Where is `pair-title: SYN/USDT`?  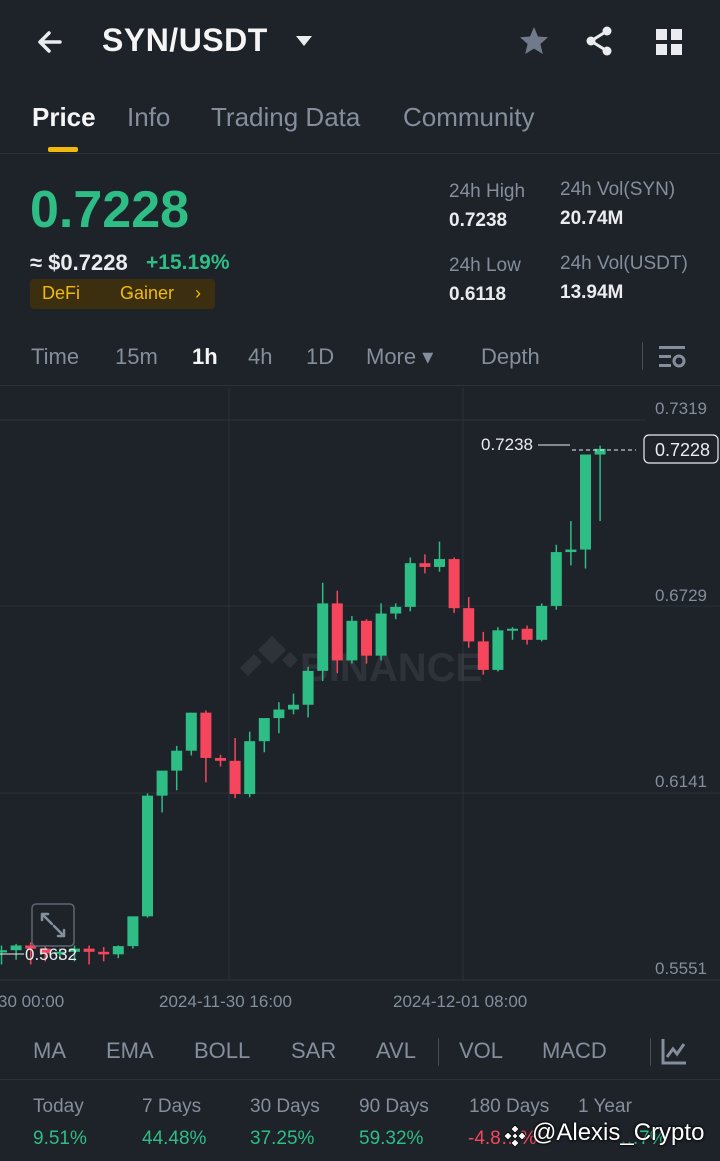 pair-title: SYN/USDT is located at coordinates (185, 40).